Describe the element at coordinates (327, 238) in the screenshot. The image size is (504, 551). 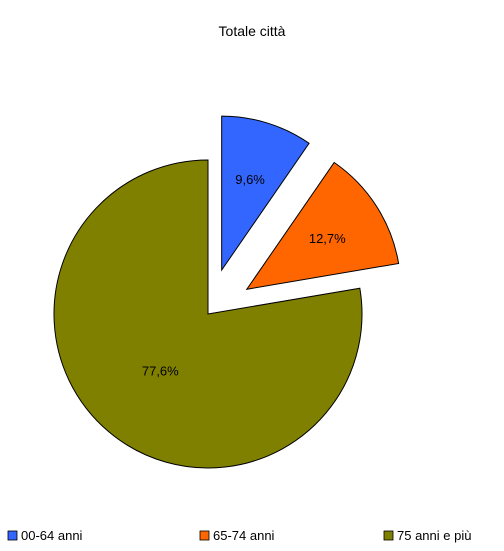
I see `slice-label-2: 12,7%` at that location.